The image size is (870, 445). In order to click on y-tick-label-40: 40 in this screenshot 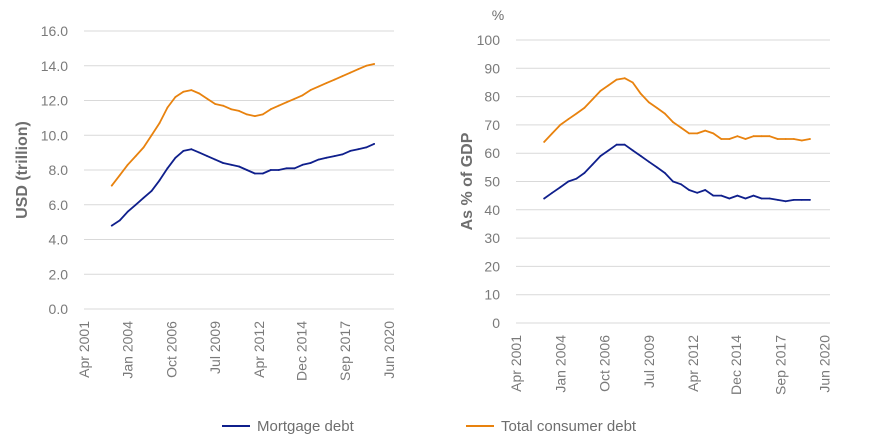, I will do `click(492, 210)`.